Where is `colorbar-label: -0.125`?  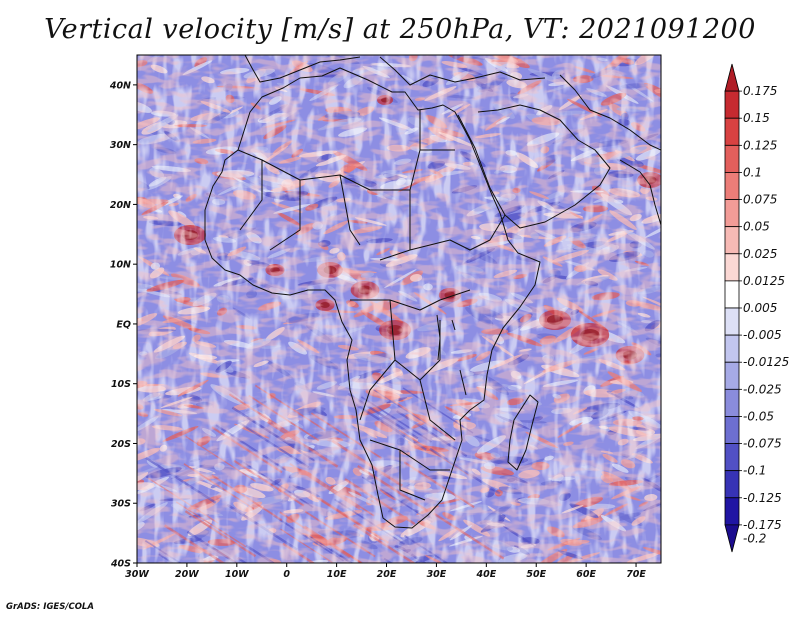
colorbar-label: -0.125 is located at coordinates (762, 498).